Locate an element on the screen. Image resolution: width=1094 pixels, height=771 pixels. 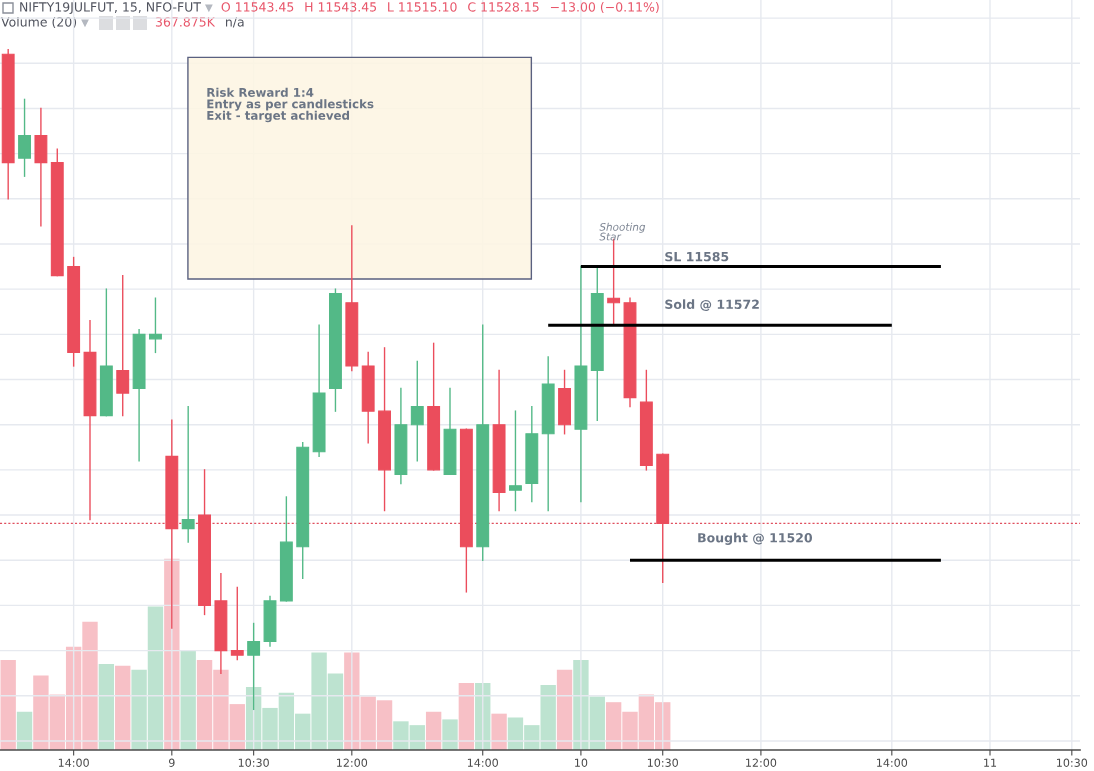
chart-title: Volume (20) is located at coordinates (39, 22).